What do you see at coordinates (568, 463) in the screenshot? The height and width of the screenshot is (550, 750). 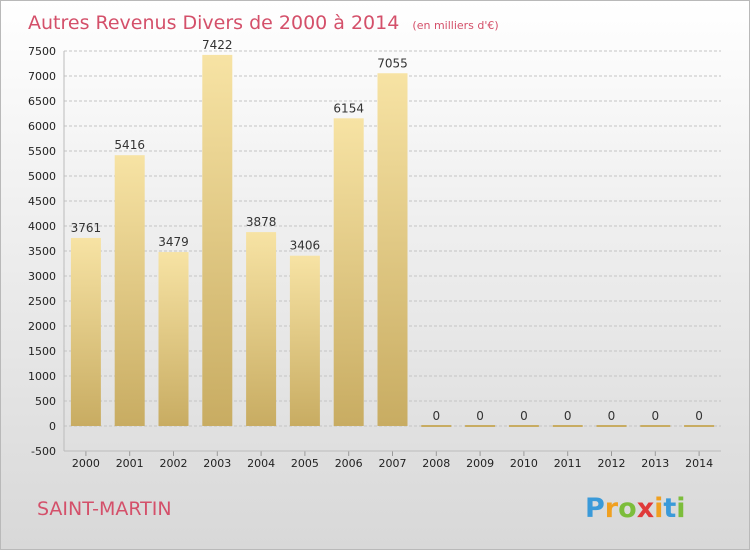 I see `x-tick-label: 2011` at bounding box center [568, 463].